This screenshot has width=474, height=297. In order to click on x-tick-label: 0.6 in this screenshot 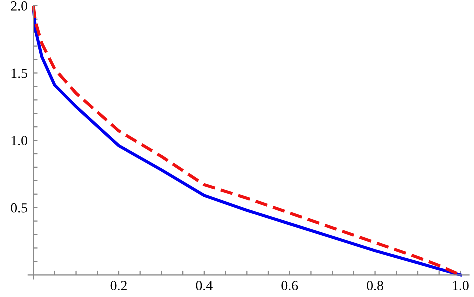, I will do `click(290, 286)`.